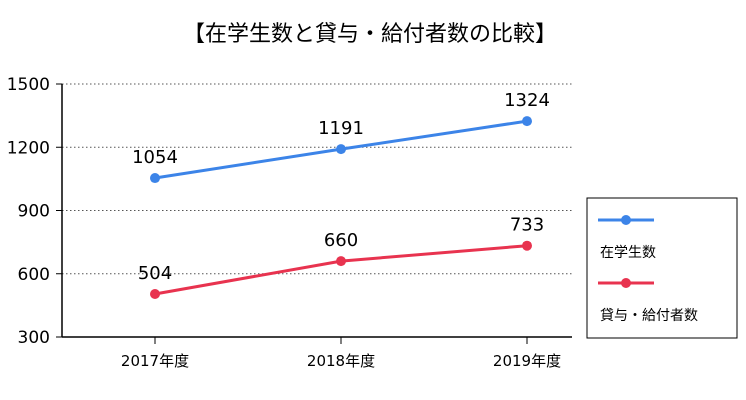  What do you see at coordinates (28, 85) in the screenshot?
I see `y-tick-label: 1500` at bounding box center [28, 85].